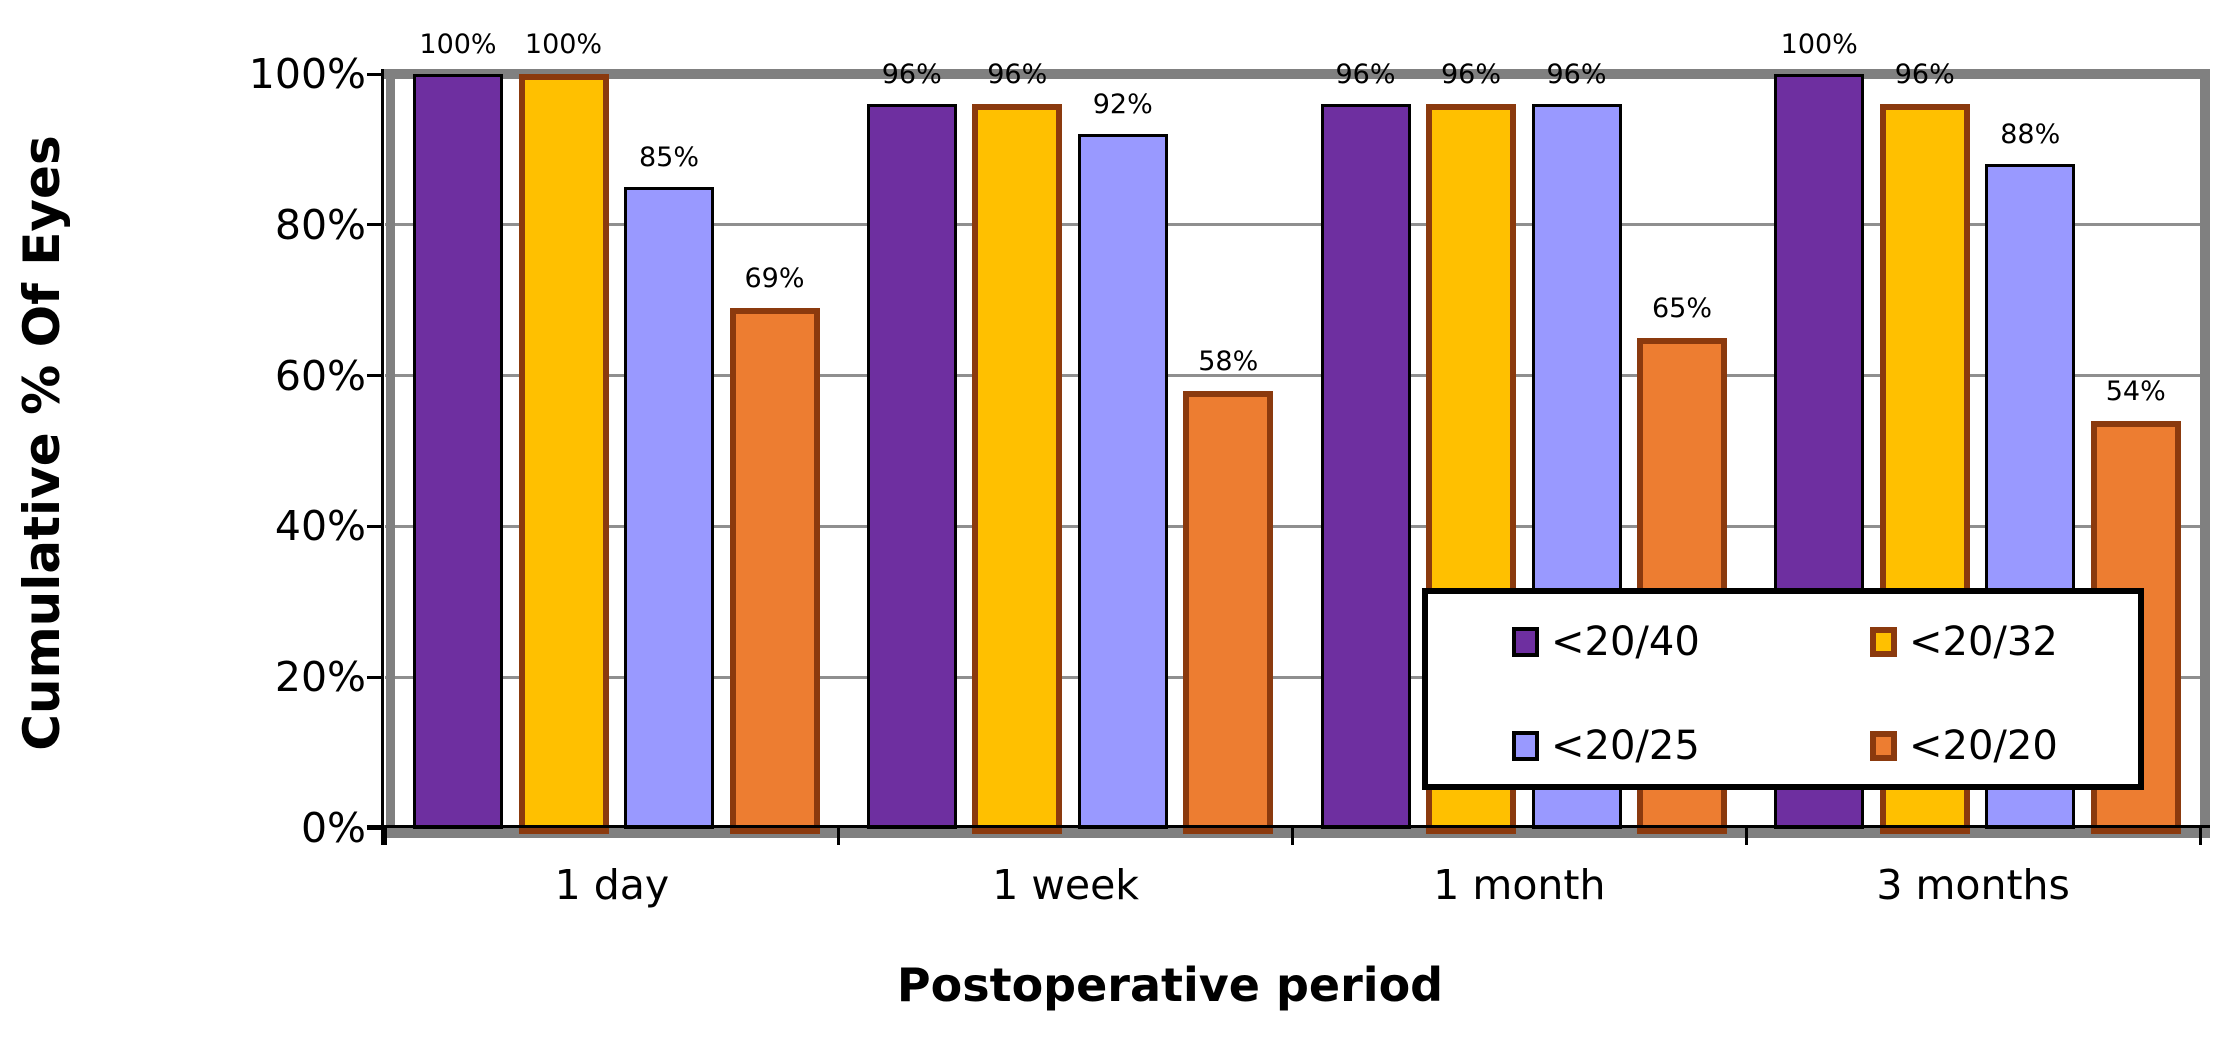  What do you see at coordinates (1295, 833) in the screenshot?
I see `plot-frame-bottom` at bounding box center [1295, 833].